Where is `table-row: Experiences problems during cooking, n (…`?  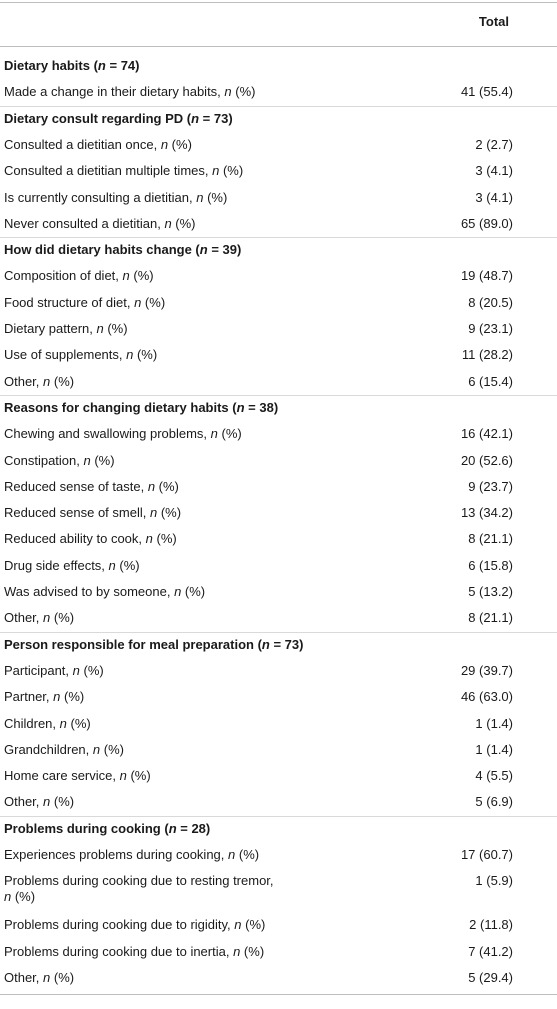
table-row: Experiences problems during cooking, n (… is located at coordinates (278, 860).